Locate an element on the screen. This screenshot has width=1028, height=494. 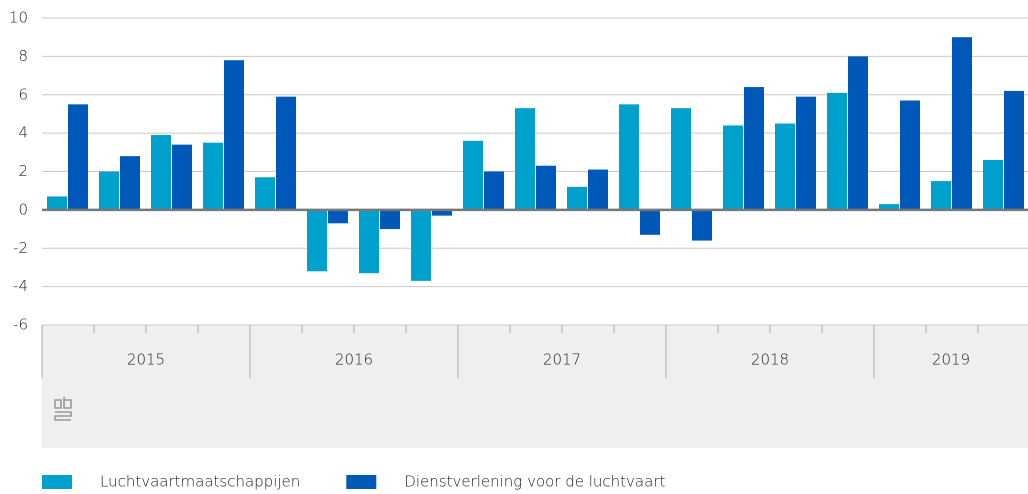
y-tick-label: 10 is located at coordinates (18, 18).